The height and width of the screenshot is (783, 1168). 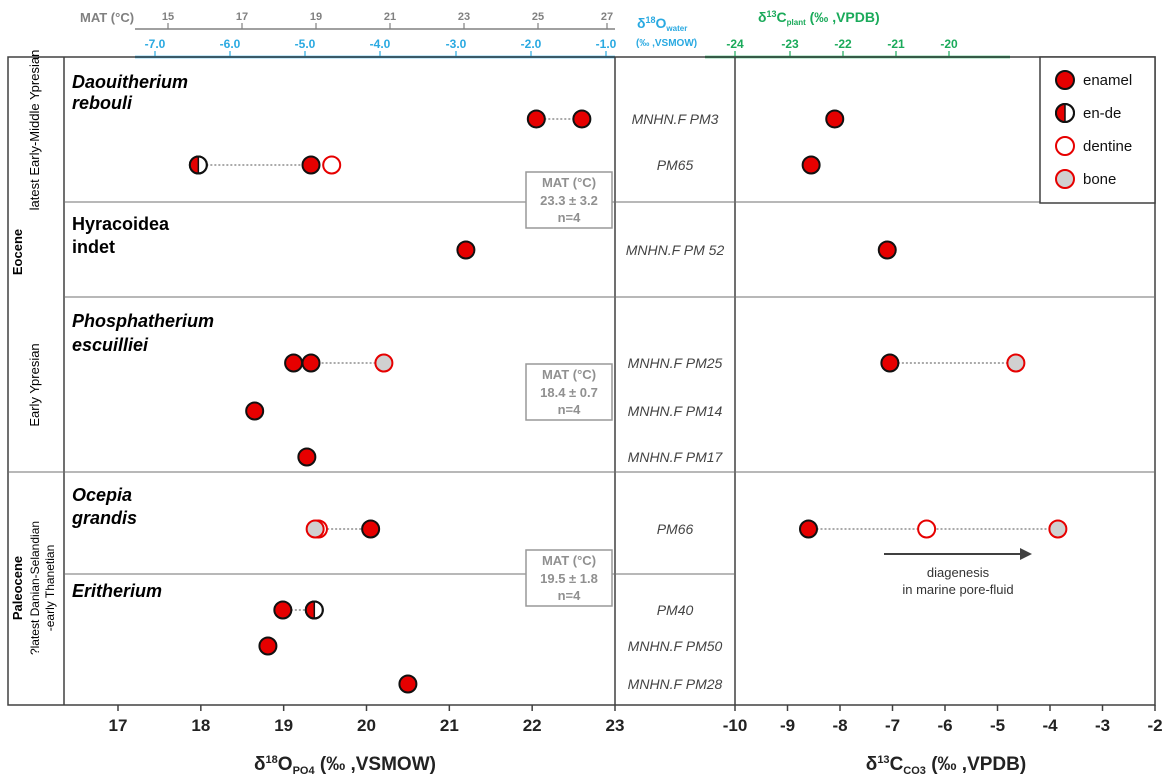 What do you see at coordinates (102, 495) in the screenshot?
I see `taxon-name: Ocepia` at bounding box center [102, 495].